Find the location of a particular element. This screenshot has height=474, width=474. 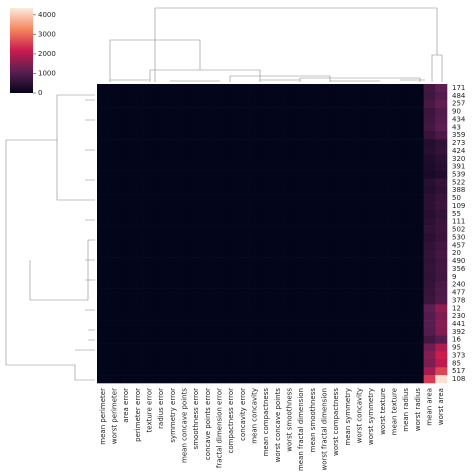

column-label: mean area is located at coordinates (430, 407).